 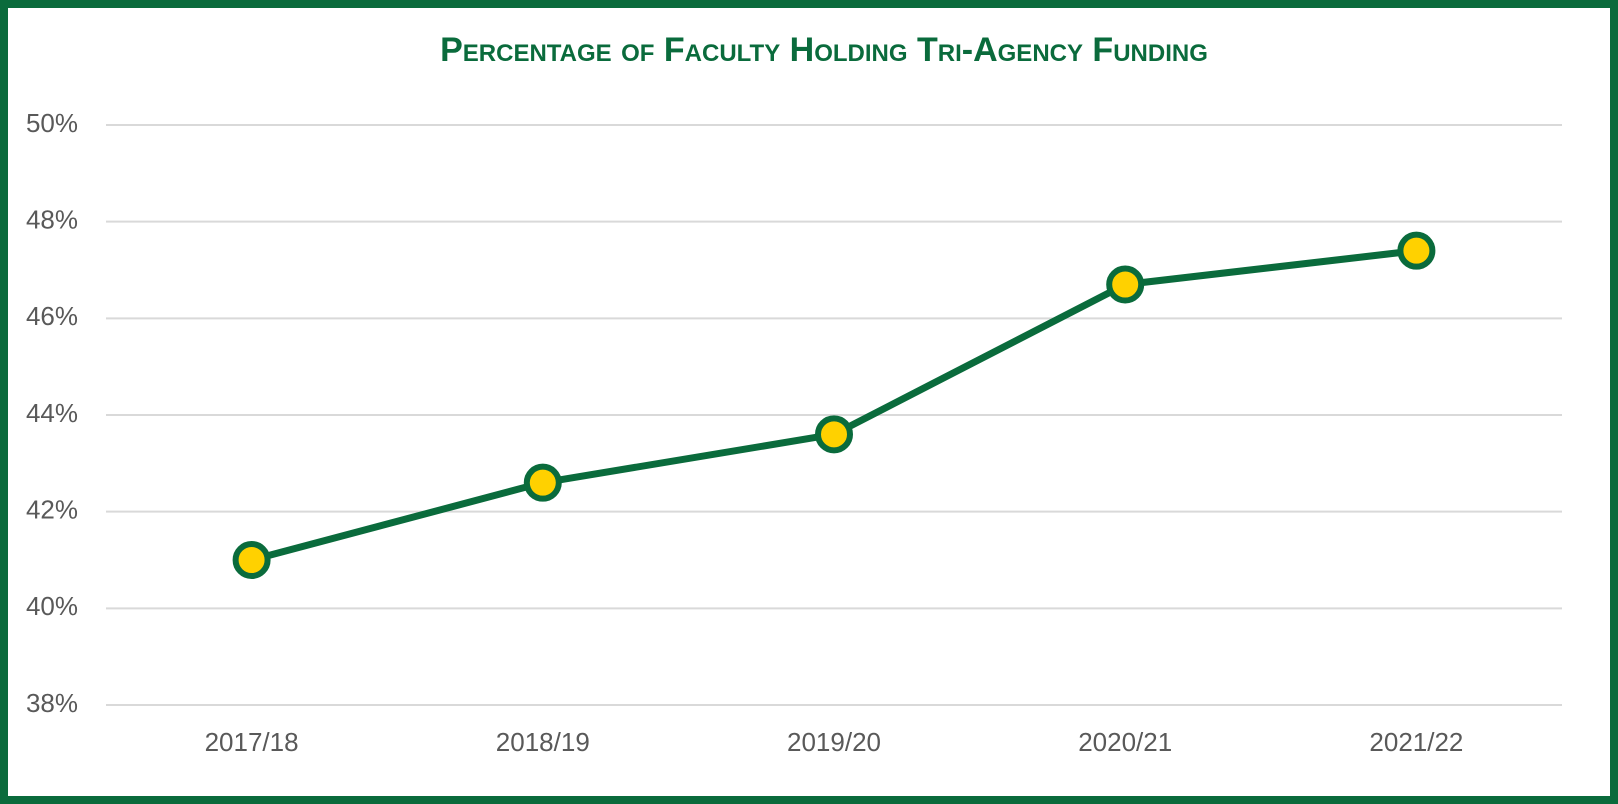 I want to click on x-tick-label: 2020/21, so click(x=1125, y=742).